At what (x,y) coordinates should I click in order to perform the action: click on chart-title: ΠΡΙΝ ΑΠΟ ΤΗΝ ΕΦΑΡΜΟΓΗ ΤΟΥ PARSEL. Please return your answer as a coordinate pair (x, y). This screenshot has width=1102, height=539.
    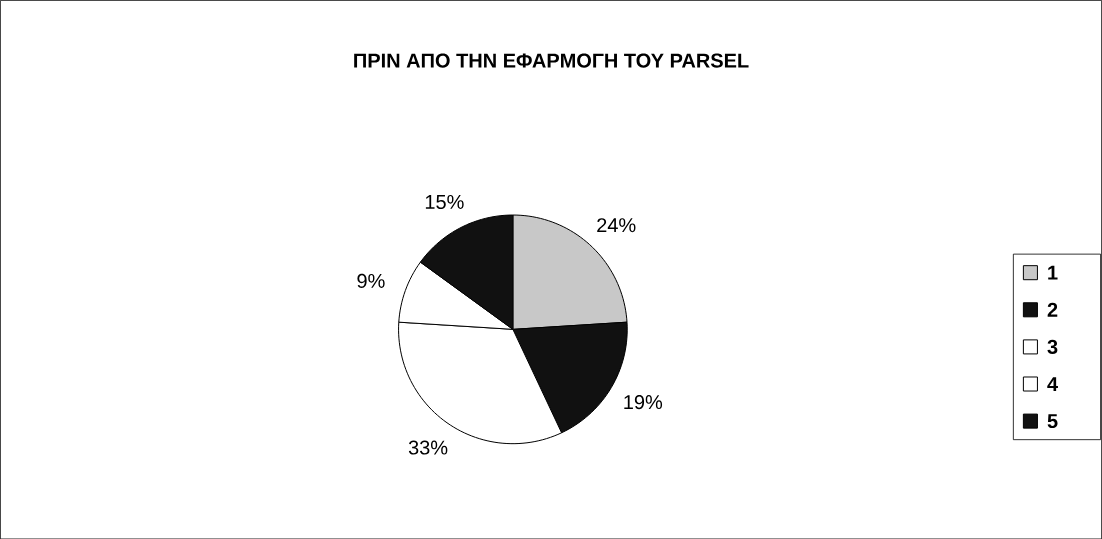
    Looking at the image, I should click on (551, 60).